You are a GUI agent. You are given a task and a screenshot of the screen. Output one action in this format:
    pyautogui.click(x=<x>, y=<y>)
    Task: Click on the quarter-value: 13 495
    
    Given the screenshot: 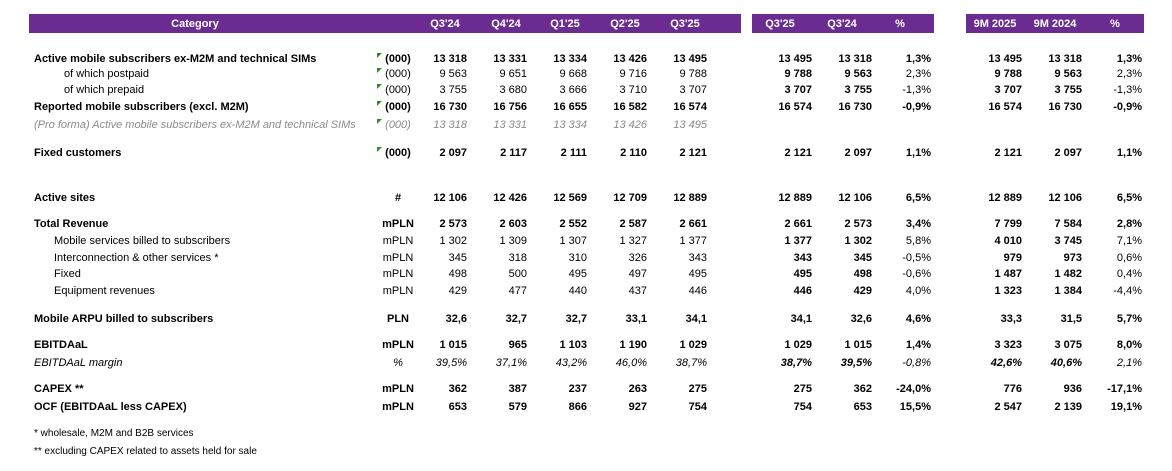 What is the action you would take?
    pyautogui.click(x=690, y=125)
    